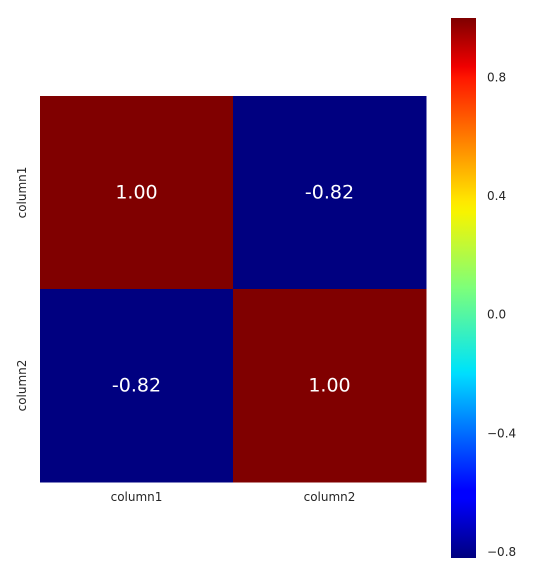 The image size is (540, 580). I want to click on colorbar-ticks: 0.8 0.4 0.0 −0.4 −0.8, so click(501, 314).